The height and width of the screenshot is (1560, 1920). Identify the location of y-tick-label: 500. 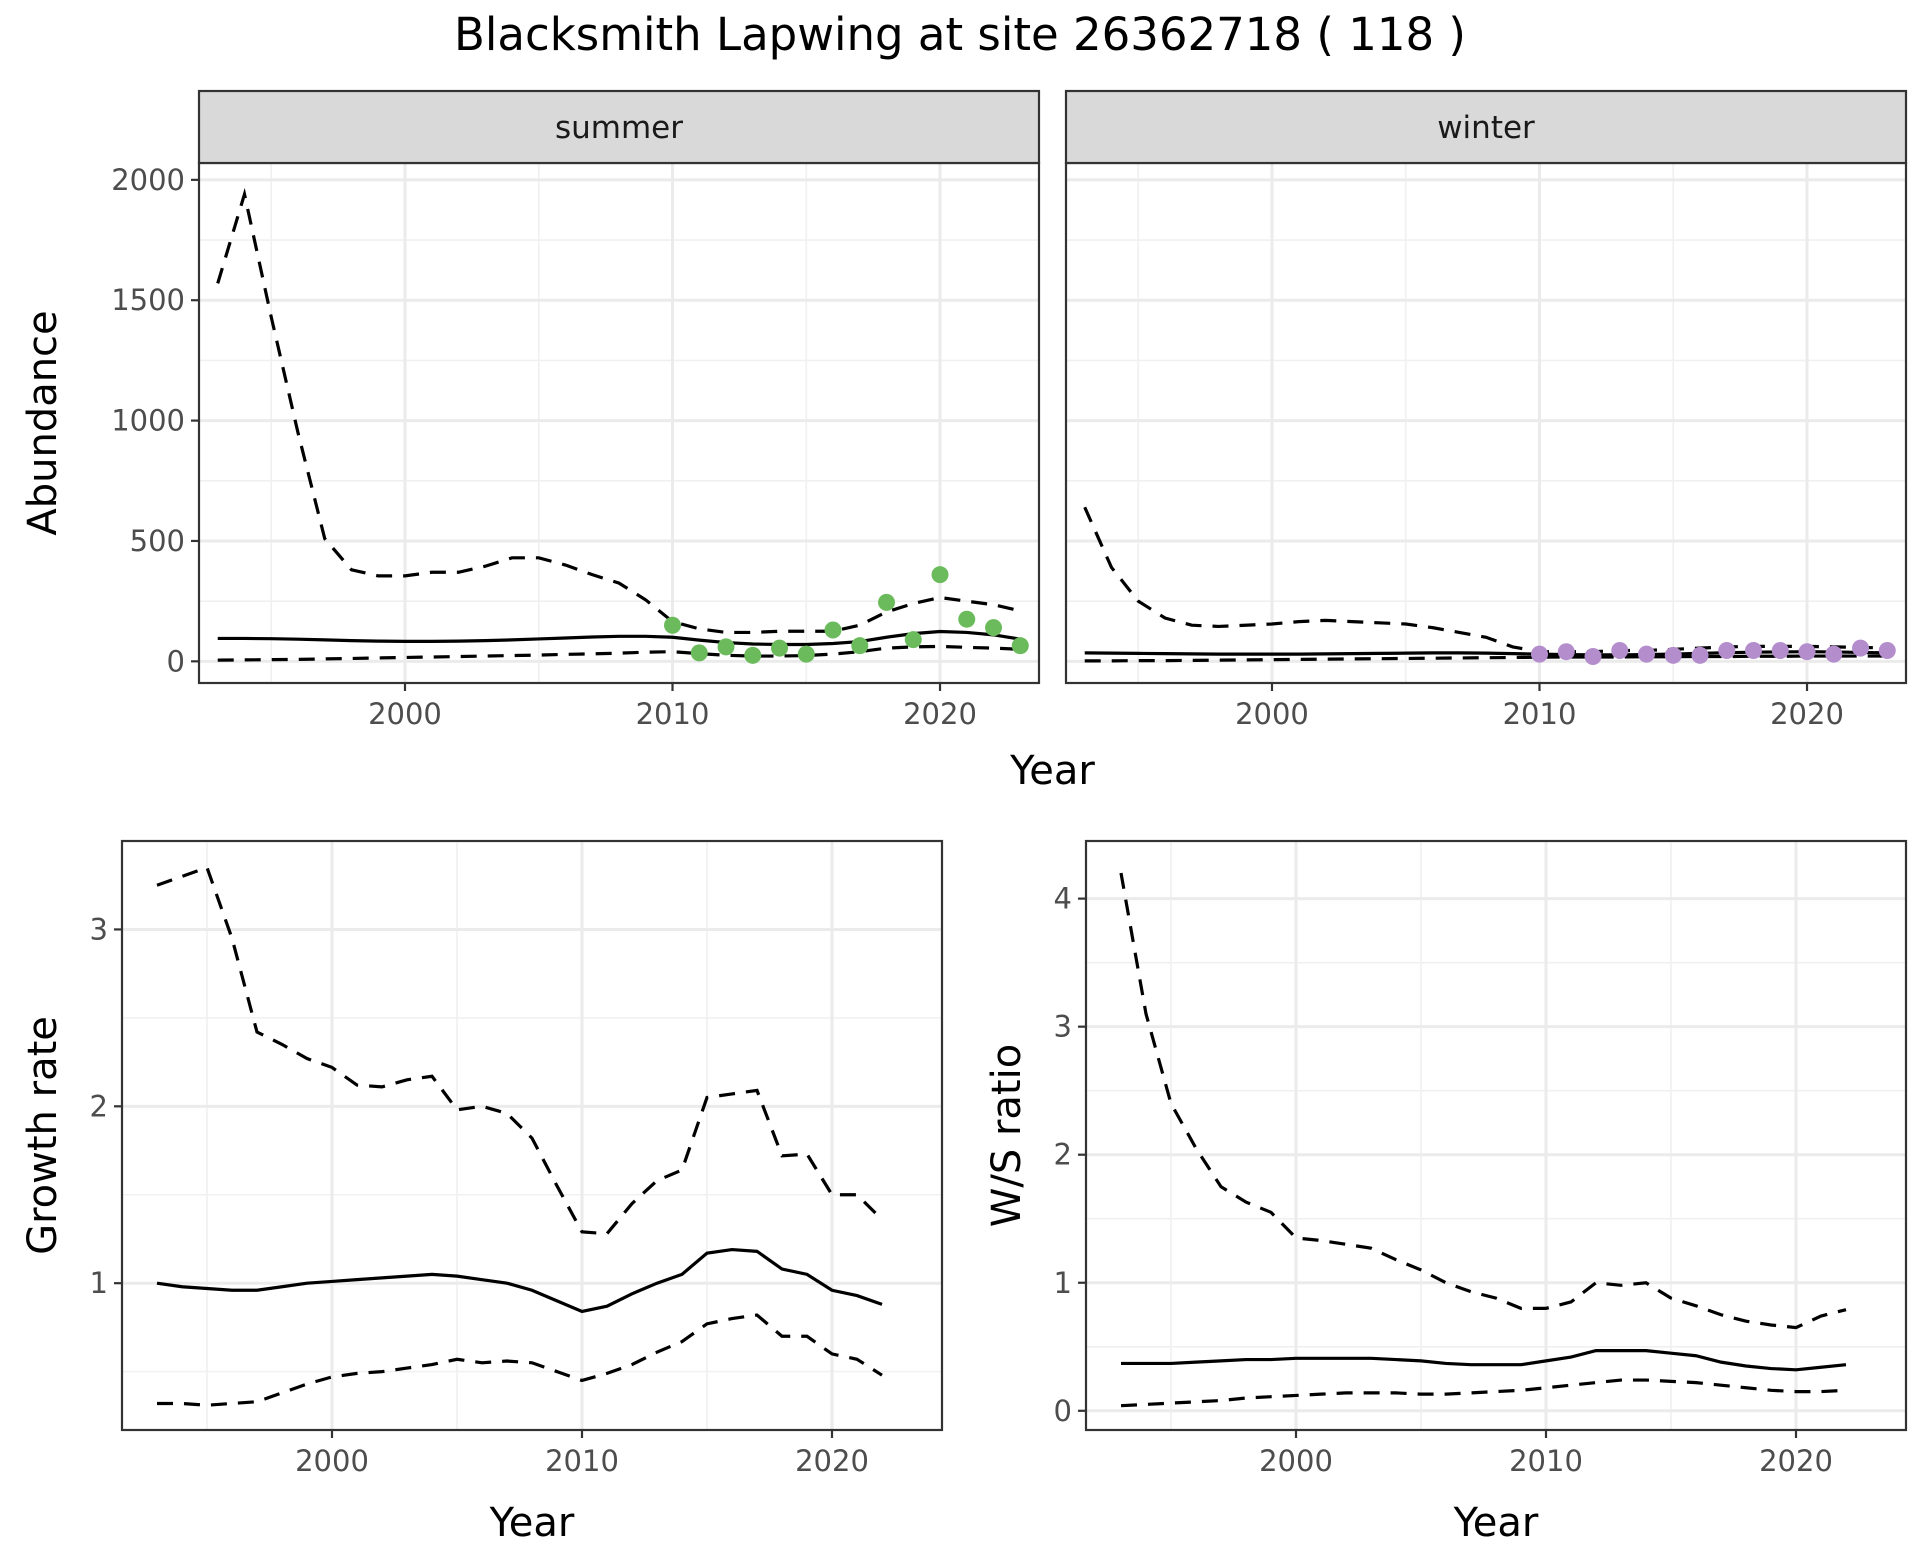
(157, 541).